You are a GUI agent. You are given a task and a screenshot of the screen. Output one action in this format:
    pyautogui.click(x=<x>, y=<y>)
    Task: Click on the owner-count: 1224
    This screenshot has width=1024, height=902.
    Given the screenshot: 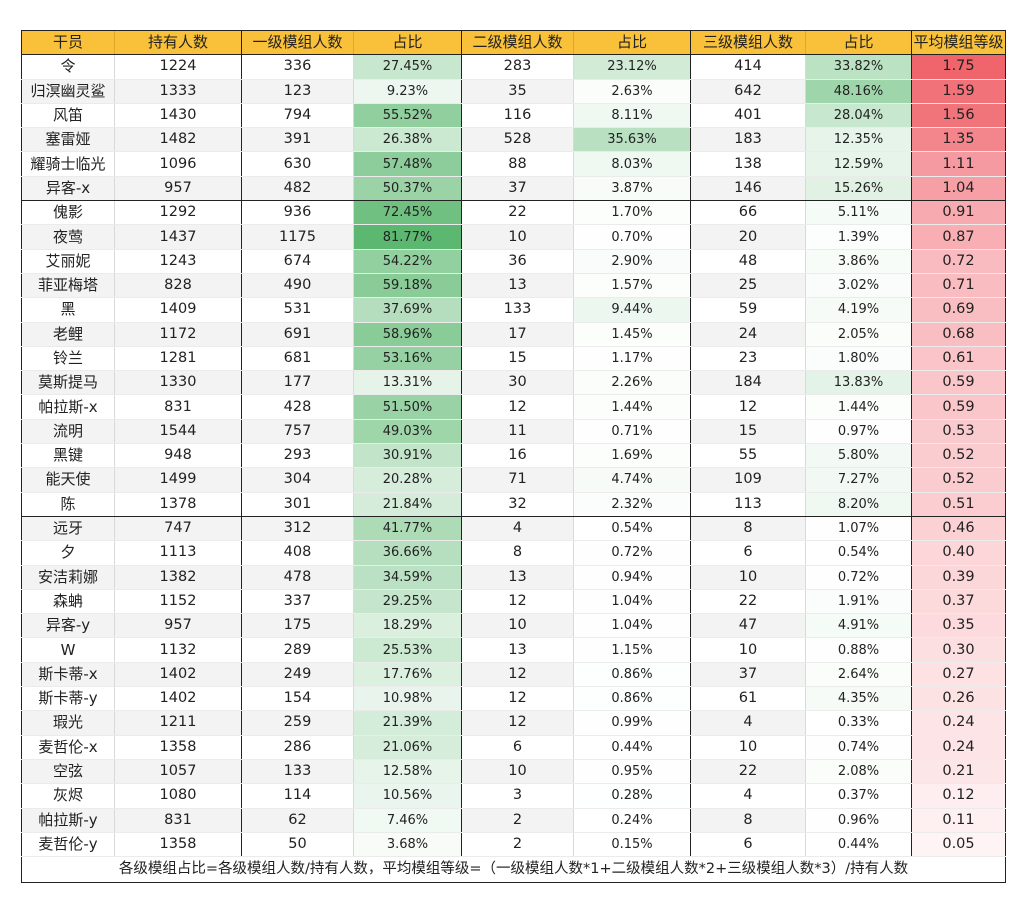 What is the action you would take?
    pyautogui.click(x=178, y=67)
    